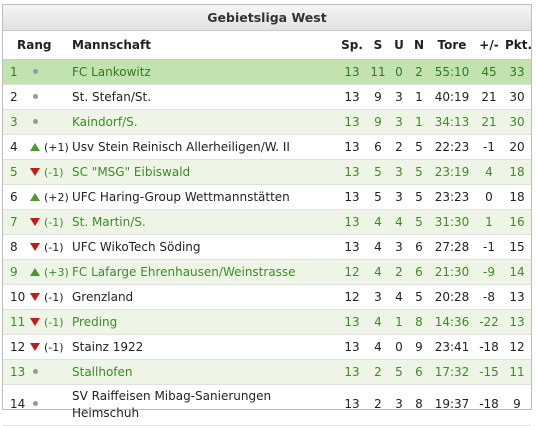 The width and height of the screenshot is (536, 426). Describe the element at coordinates (181, 147) in the screenshot. I see `team-name: Usv Stein Reinisch Allerheiligen/W. II` at that location.